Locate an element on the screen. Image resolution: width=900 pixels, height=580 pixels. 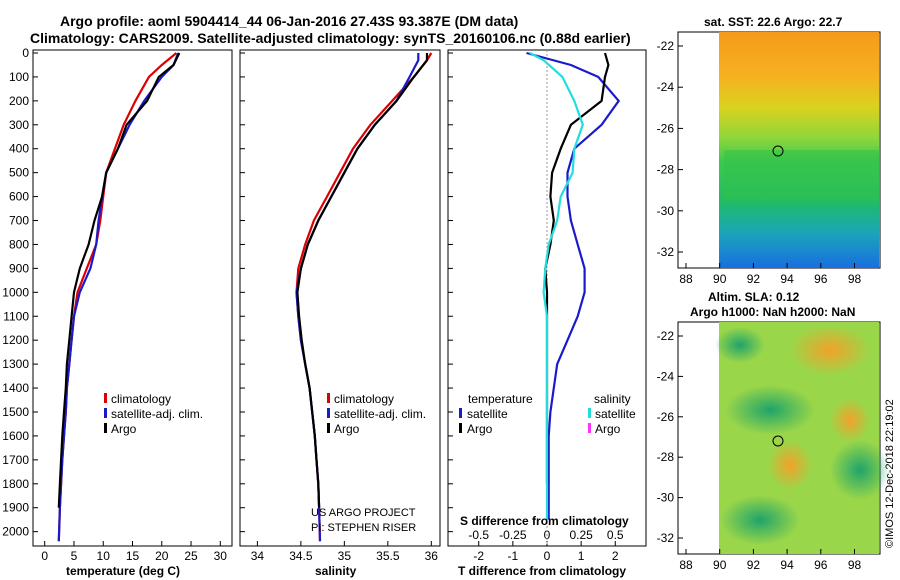
sal-legend-climatology-swatch is located at coordinates (328, 398).